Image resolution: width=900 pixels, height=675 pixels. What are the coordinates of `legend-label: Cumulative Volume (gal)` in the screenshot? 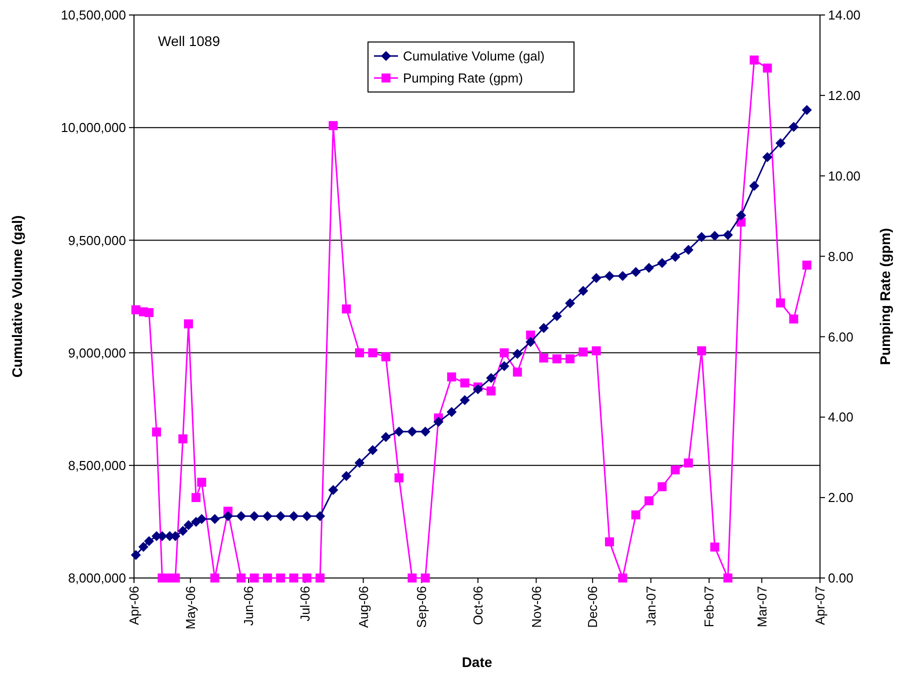 It's located at (474, 56).